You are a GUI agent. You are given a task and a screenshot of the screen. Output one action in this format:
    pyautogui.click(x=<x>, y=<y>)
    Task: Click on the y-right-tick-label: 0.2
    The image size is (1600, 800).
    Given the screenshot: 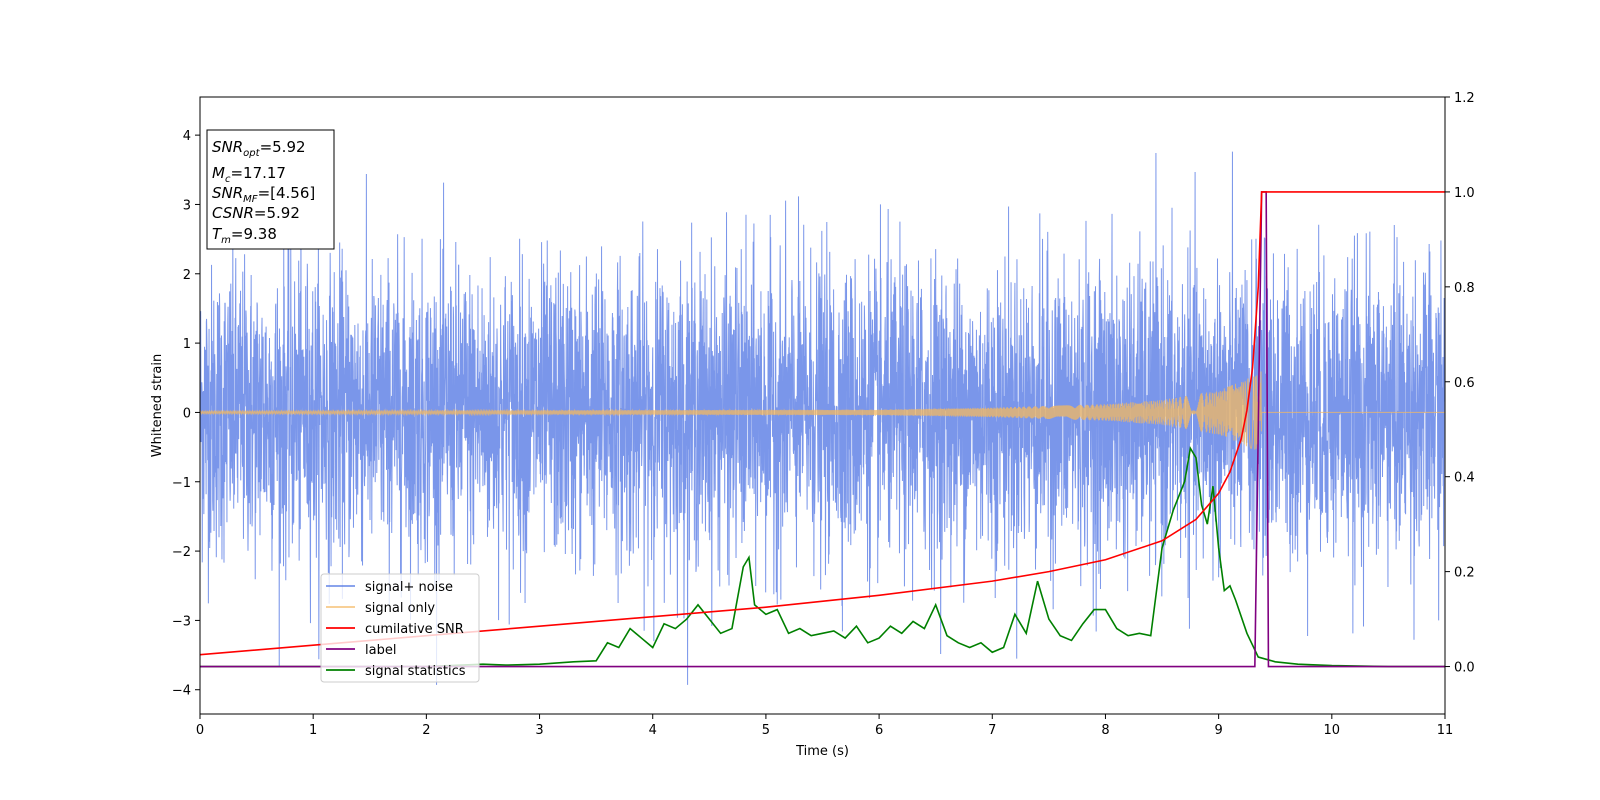 What is the action you would take?
    pyautogui.click(x=1464, y=573)
    